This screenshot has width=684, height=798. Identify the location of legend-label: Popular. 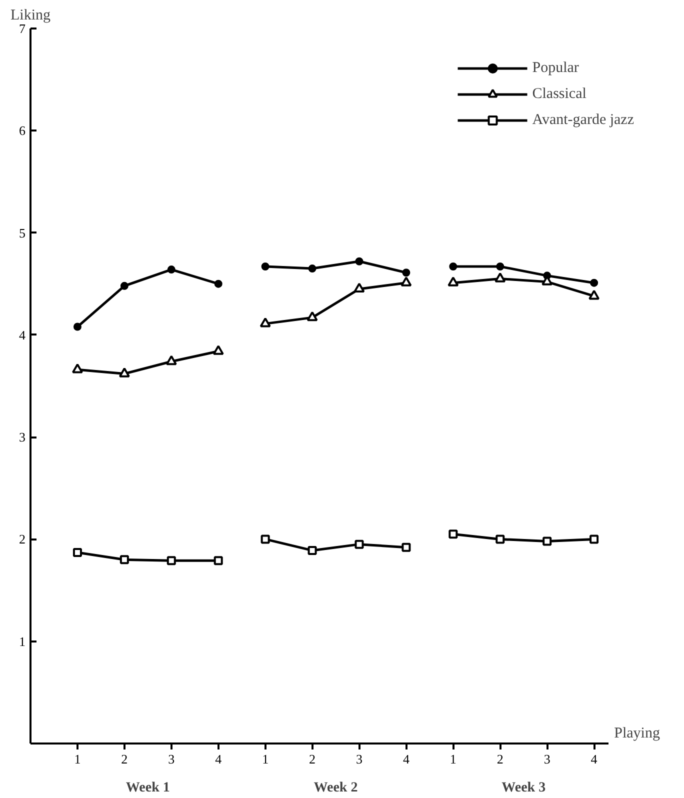
(555, 68).